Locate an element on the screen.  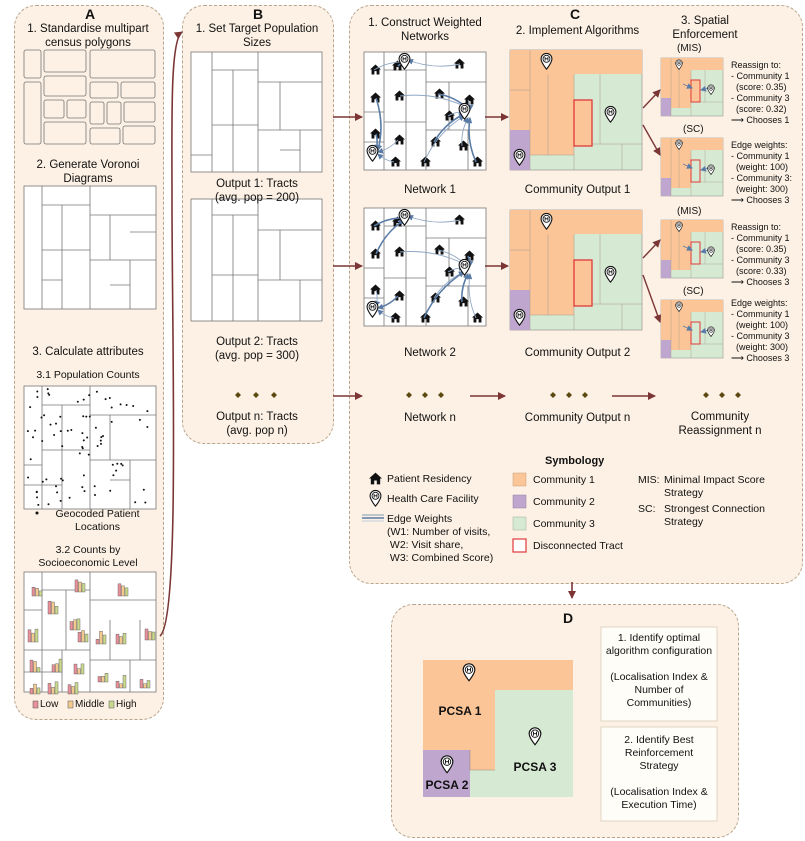
socioeconomic-map is located at coordinates (90, 633).